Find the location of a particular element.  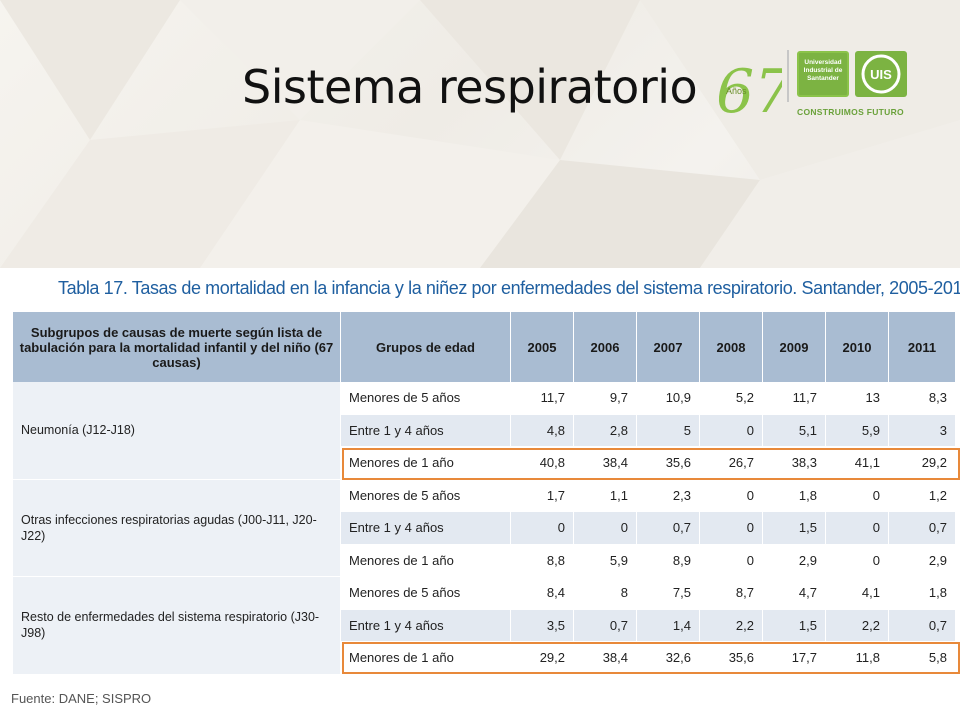

rate-value-cell: 5,1 is located at coordinates (794, 430).